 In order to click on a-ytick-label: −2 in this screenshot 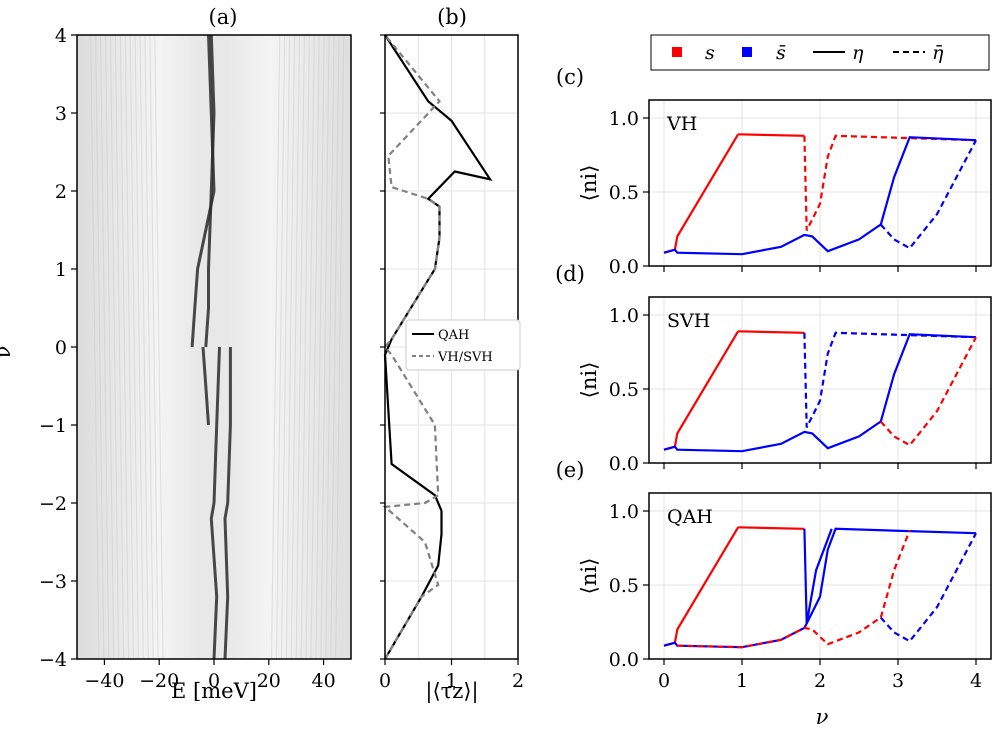, I will do `click(53, 504)`.